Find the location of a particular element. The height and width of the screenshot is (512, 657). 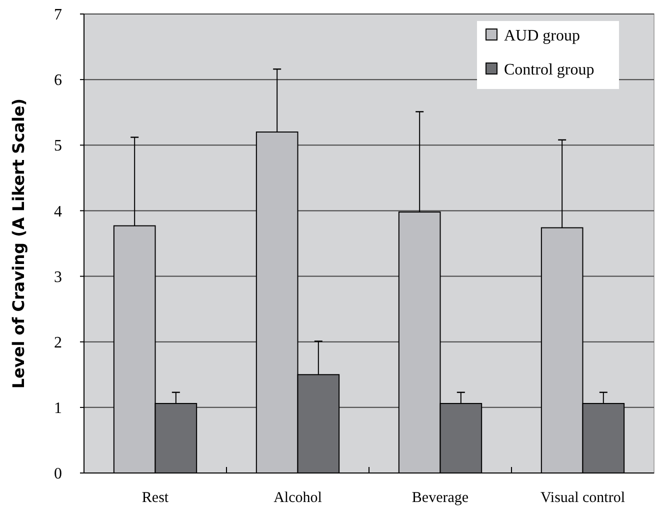

x-tick-label: Beverage is located at coordinates (440, 498).